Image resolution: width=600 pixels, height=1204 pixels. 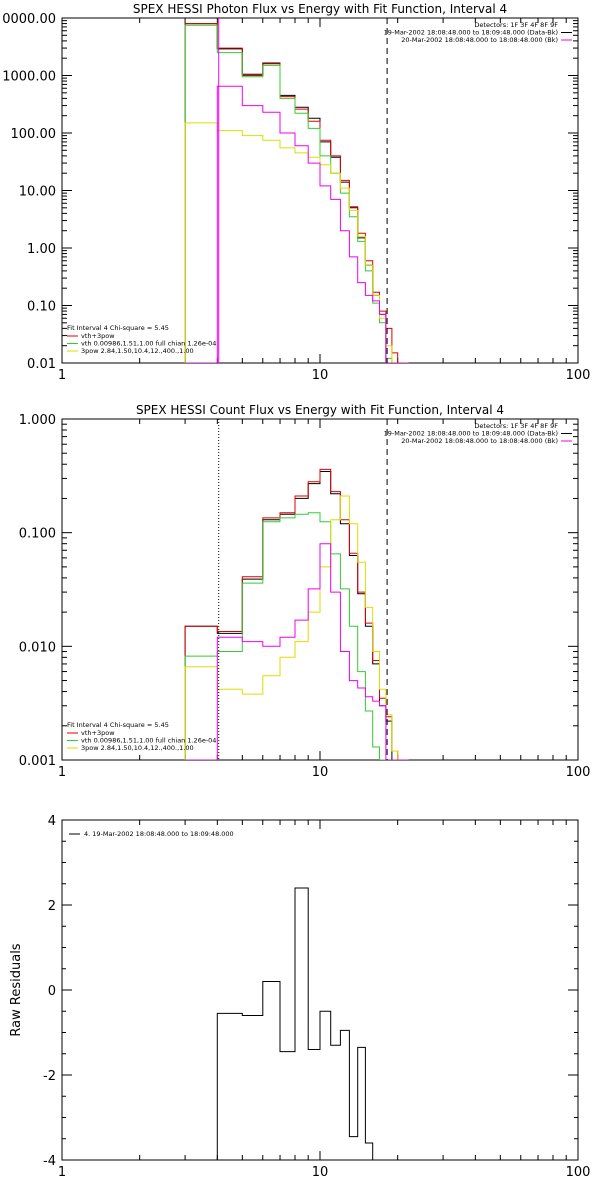 What do you see at coordinates (52, 906) in the screenshot?
I see `y-tick-label: 2` at bounding box center [52, 906].